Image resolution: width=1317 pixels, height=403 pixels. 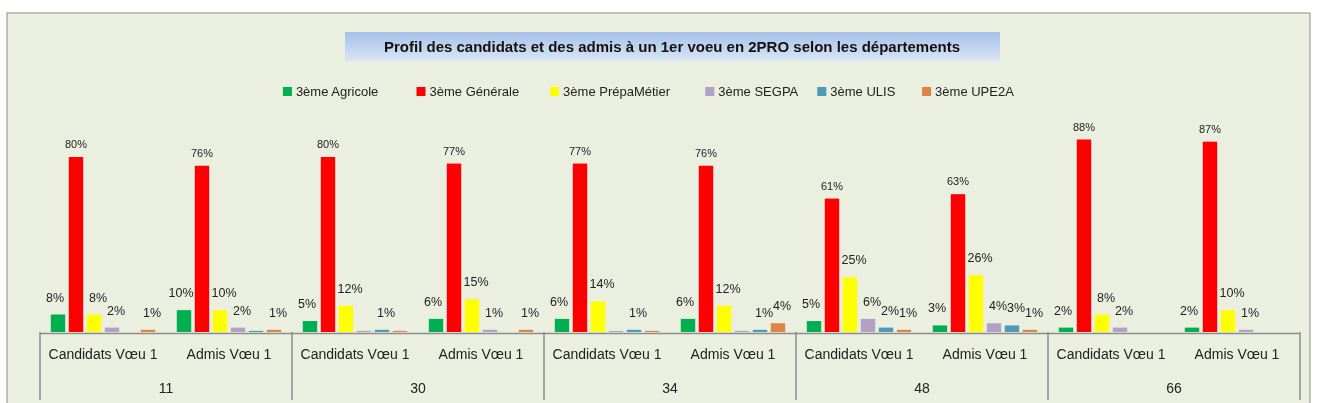 I want to click on data-label: 26%, so click(x=980, y=258).